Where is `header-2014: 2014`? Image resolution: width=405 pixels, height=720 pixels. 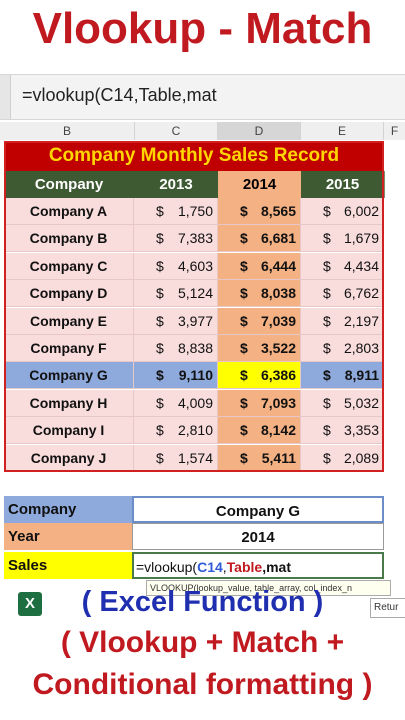
header-2014: 2014 is located at coordinates (260, 184).